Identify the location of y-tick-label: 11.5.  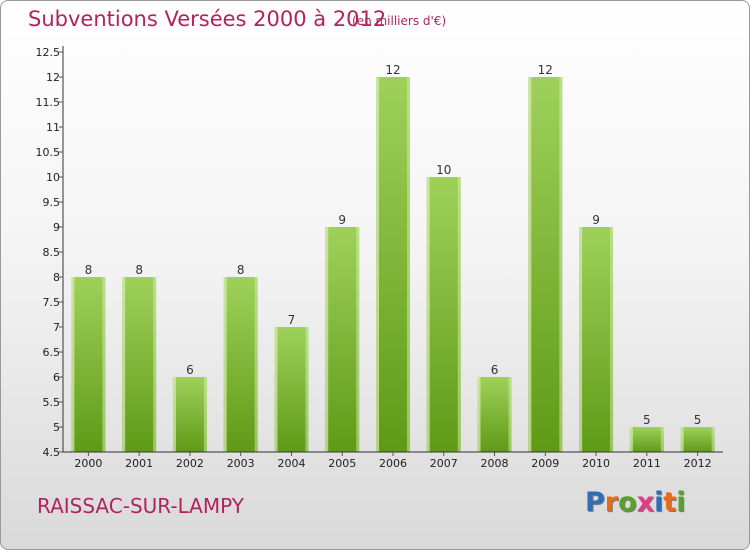
(48, 102).